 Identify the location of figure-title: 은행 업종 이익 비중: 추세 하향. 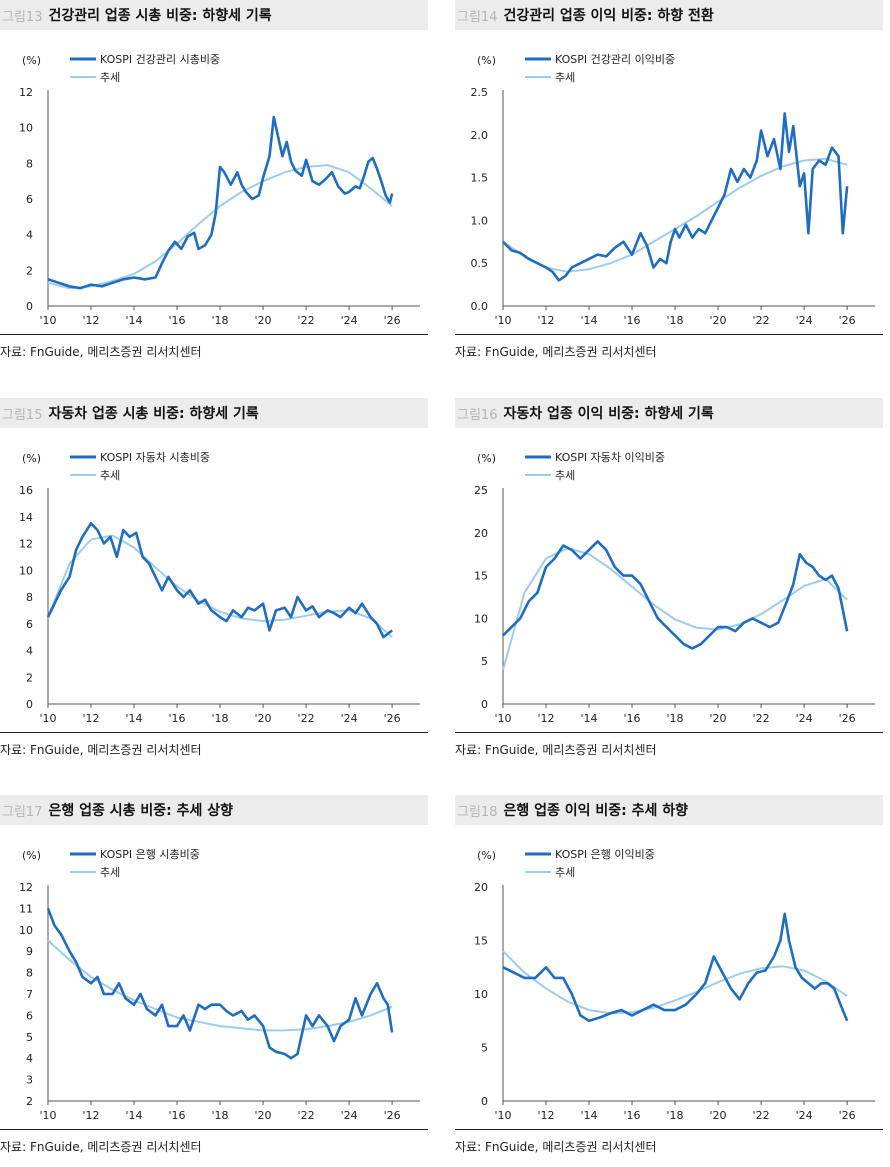
(595, 811).